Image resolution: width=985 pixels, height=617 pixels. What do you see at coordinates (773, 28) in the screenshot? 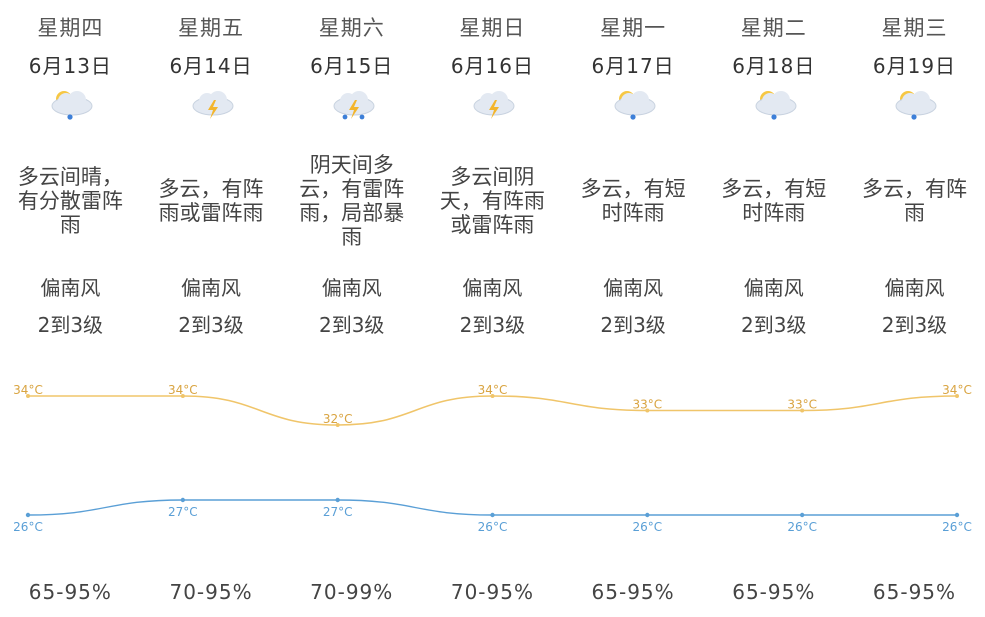
I see `weekday-label: 星期二` at bounding box center [773, 28].